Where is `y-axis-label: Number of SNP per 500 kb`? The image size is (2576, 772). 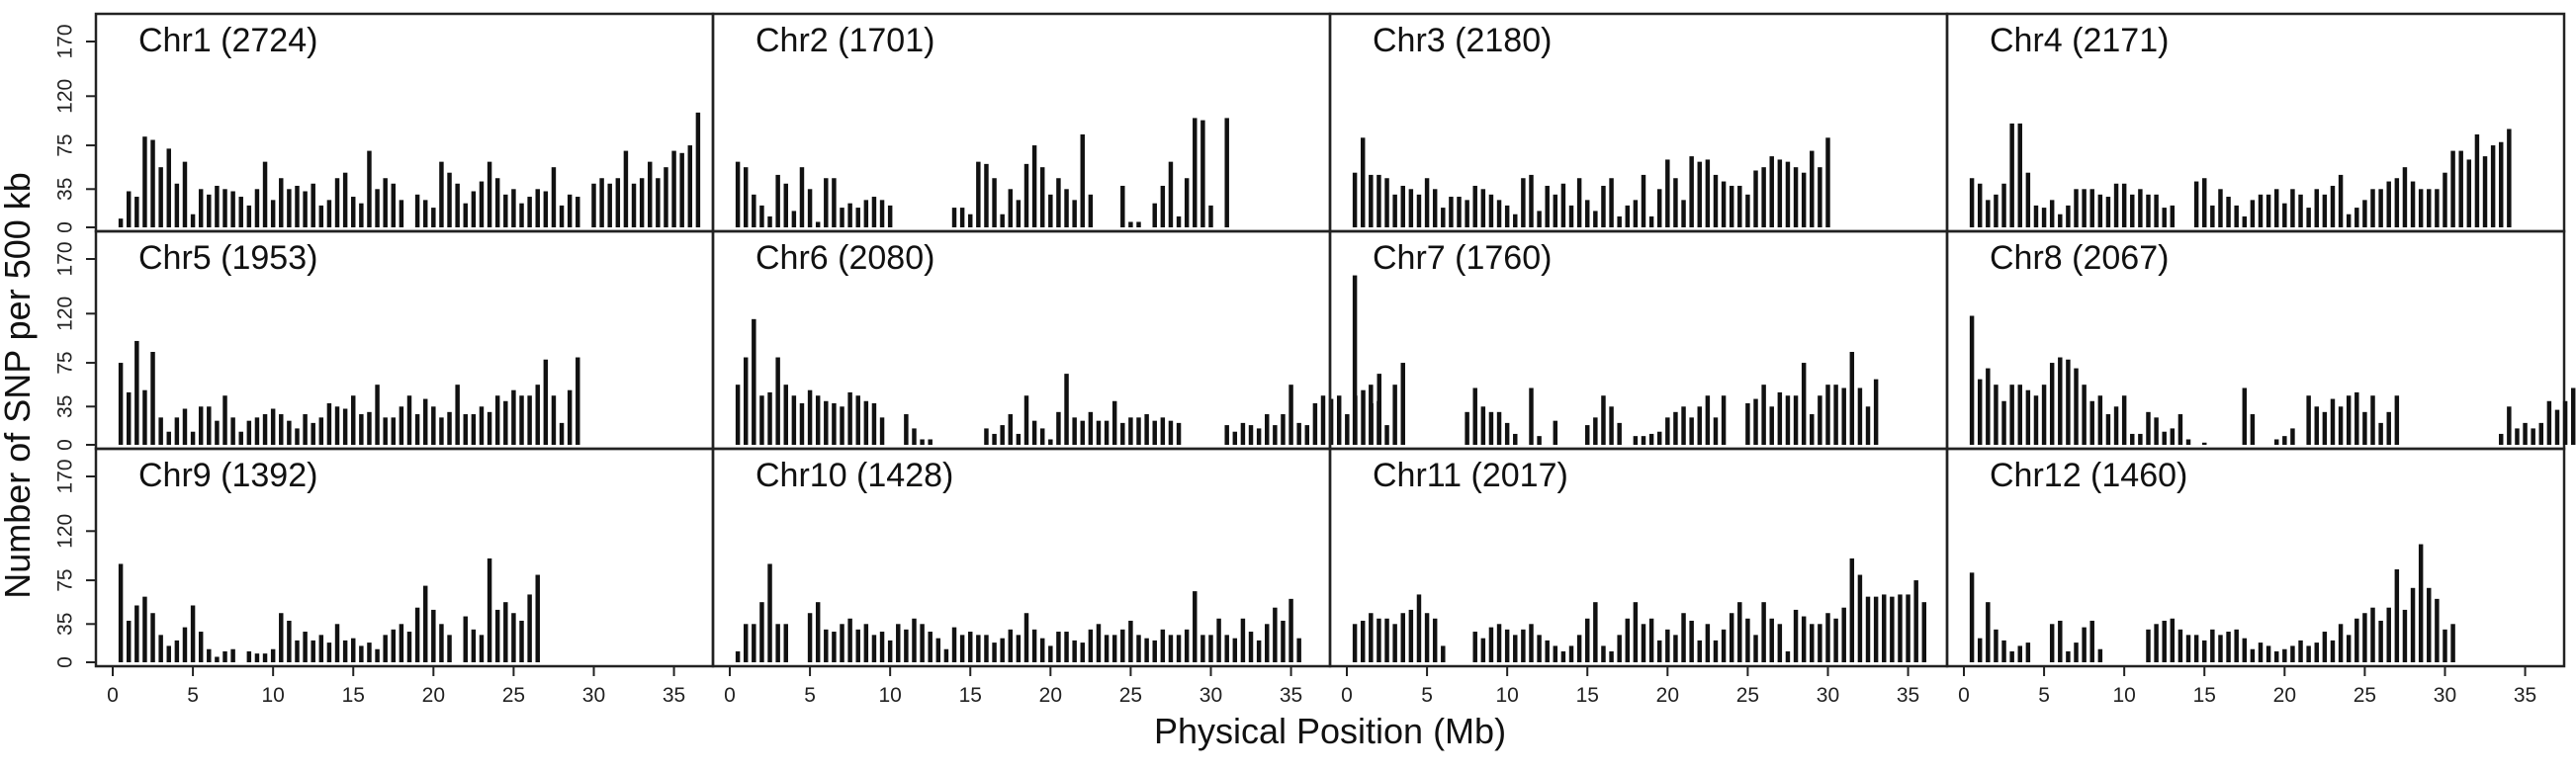 y-axis-label: Number of SNP per 500 kb is located at coordinates (19, 385).